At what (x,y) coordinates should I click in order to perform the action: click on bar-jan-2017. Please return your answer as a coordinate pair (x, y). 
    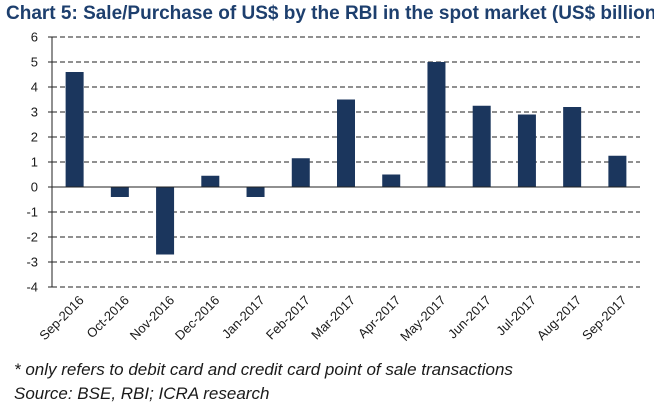
    Looking at the image, I should click on (255, 192).